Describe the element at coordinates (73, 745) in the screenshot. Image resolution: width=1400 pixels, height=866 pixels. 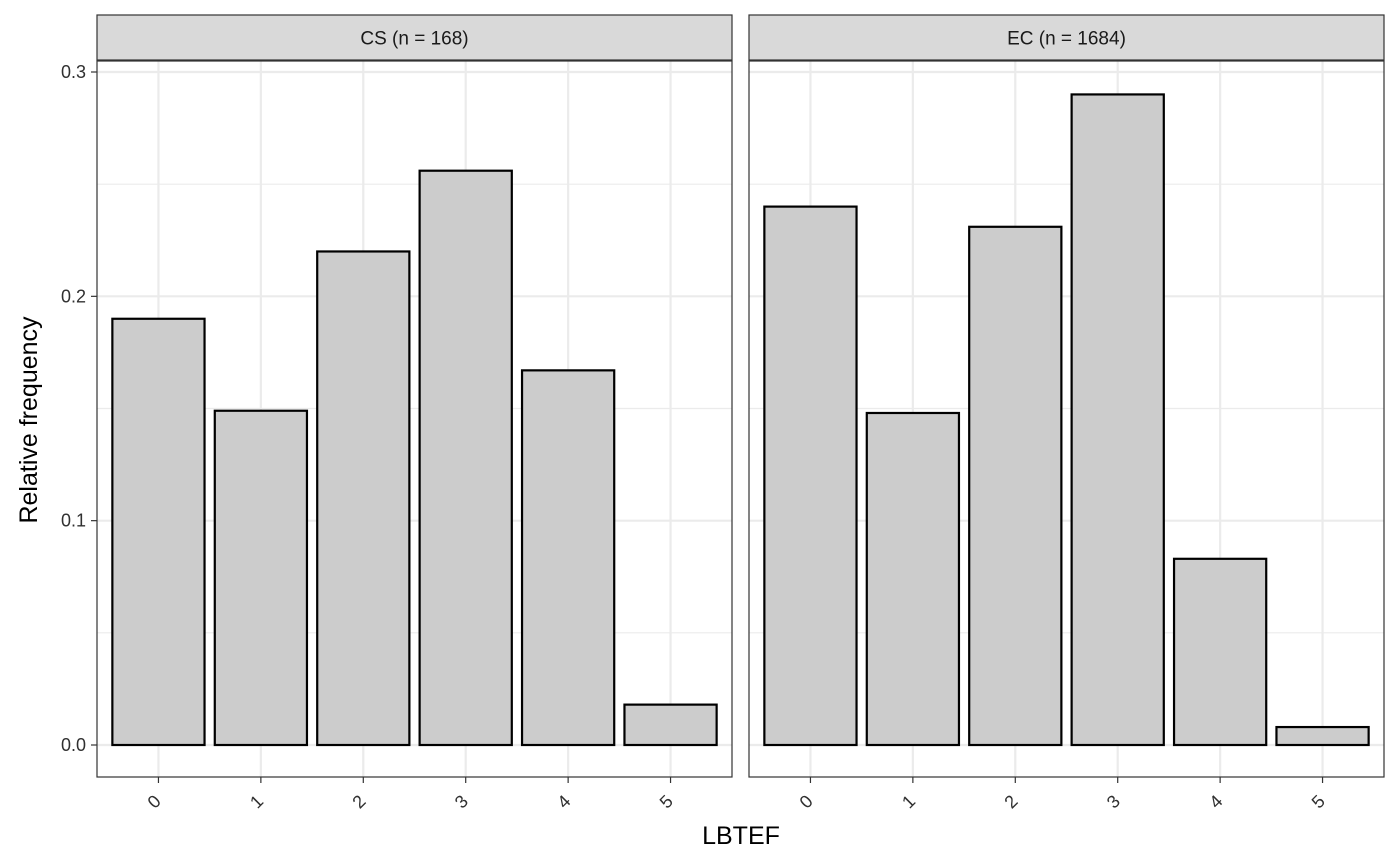
I see `y-tick-label: 0.0` at that location.